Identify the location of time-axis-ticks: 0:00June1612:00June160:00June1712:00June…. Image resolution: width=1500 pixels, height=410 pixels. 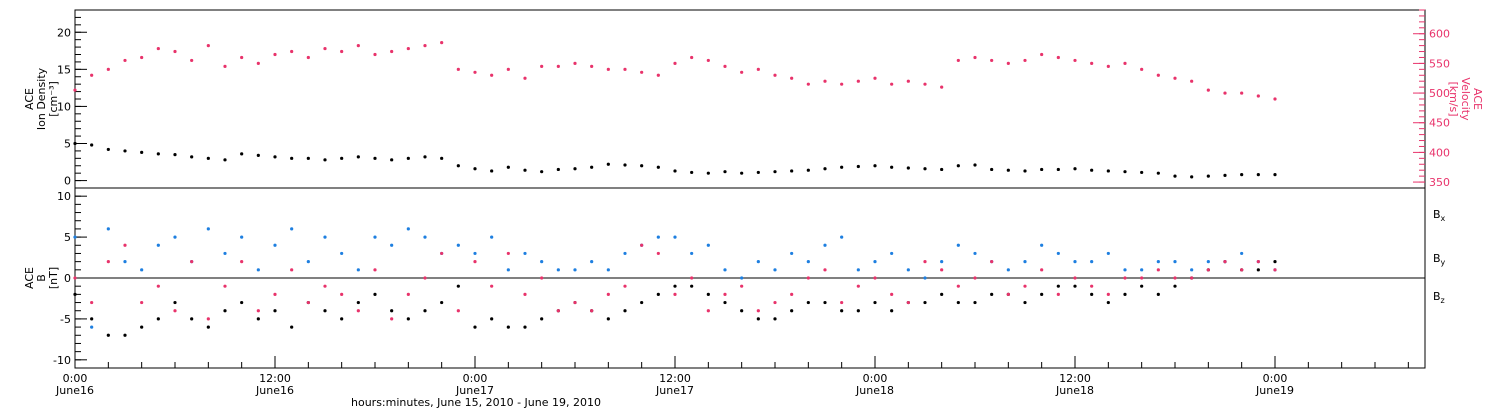
(732, 376).